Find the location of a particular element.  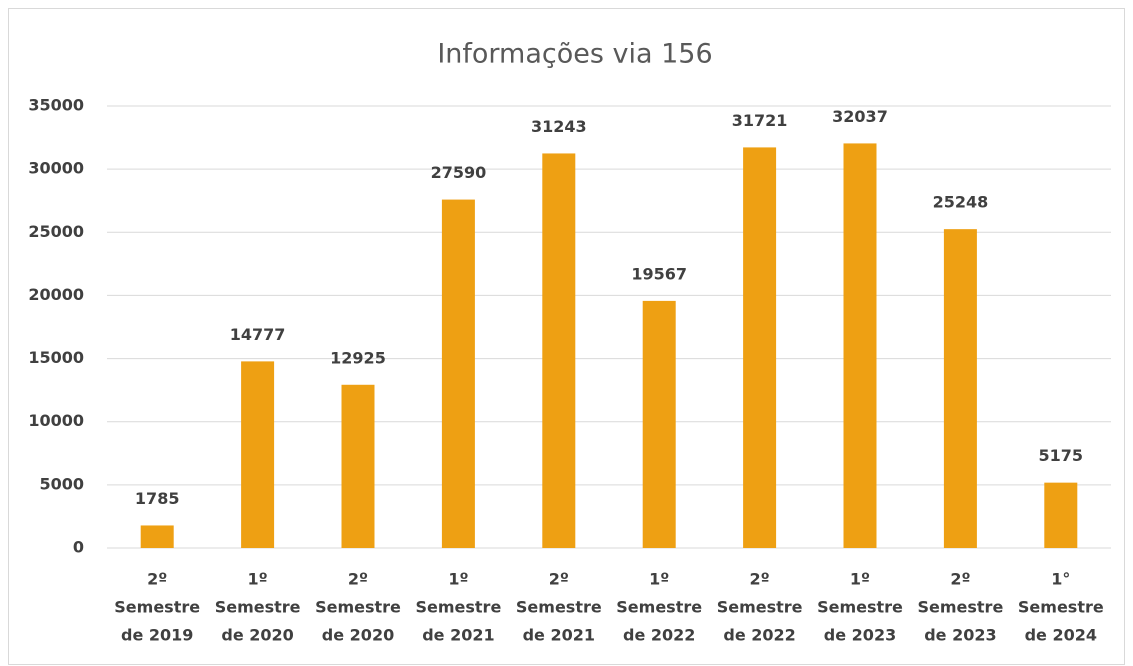

y-tick-label: 10000 is located at coordinates (56, 420).